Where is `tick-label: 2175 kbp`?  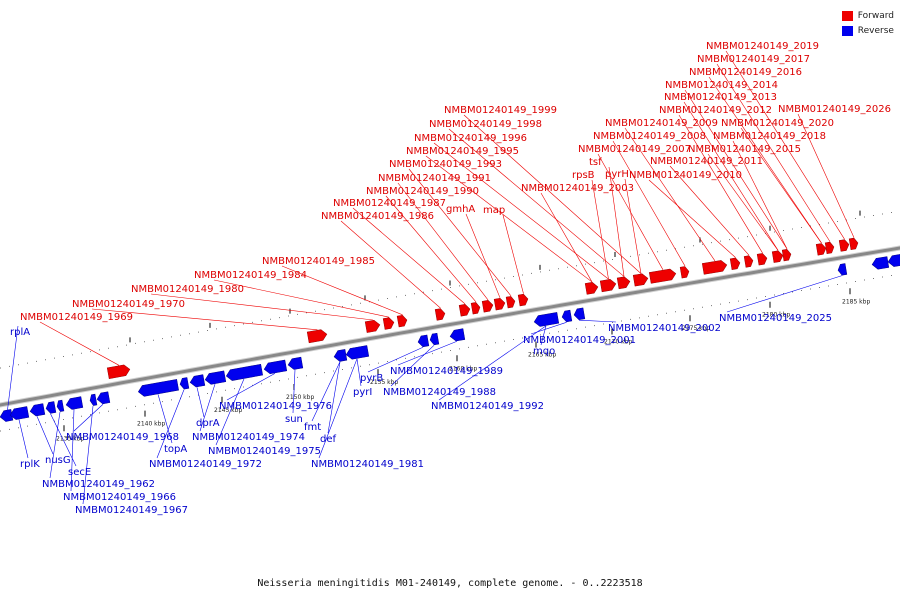
tick-label: 2175 kbp is located at coordinates (696, 328).